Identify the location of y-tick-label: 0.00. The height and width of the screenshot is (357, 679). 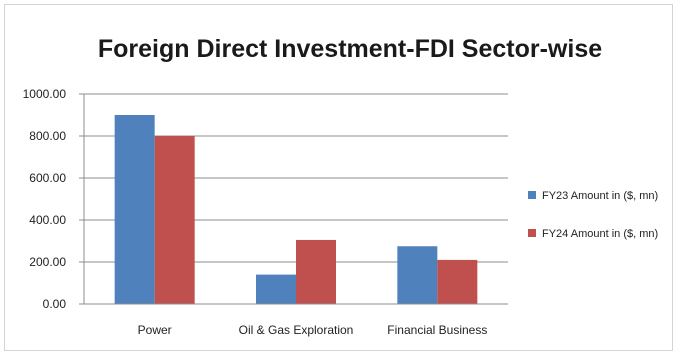
(55, 304).